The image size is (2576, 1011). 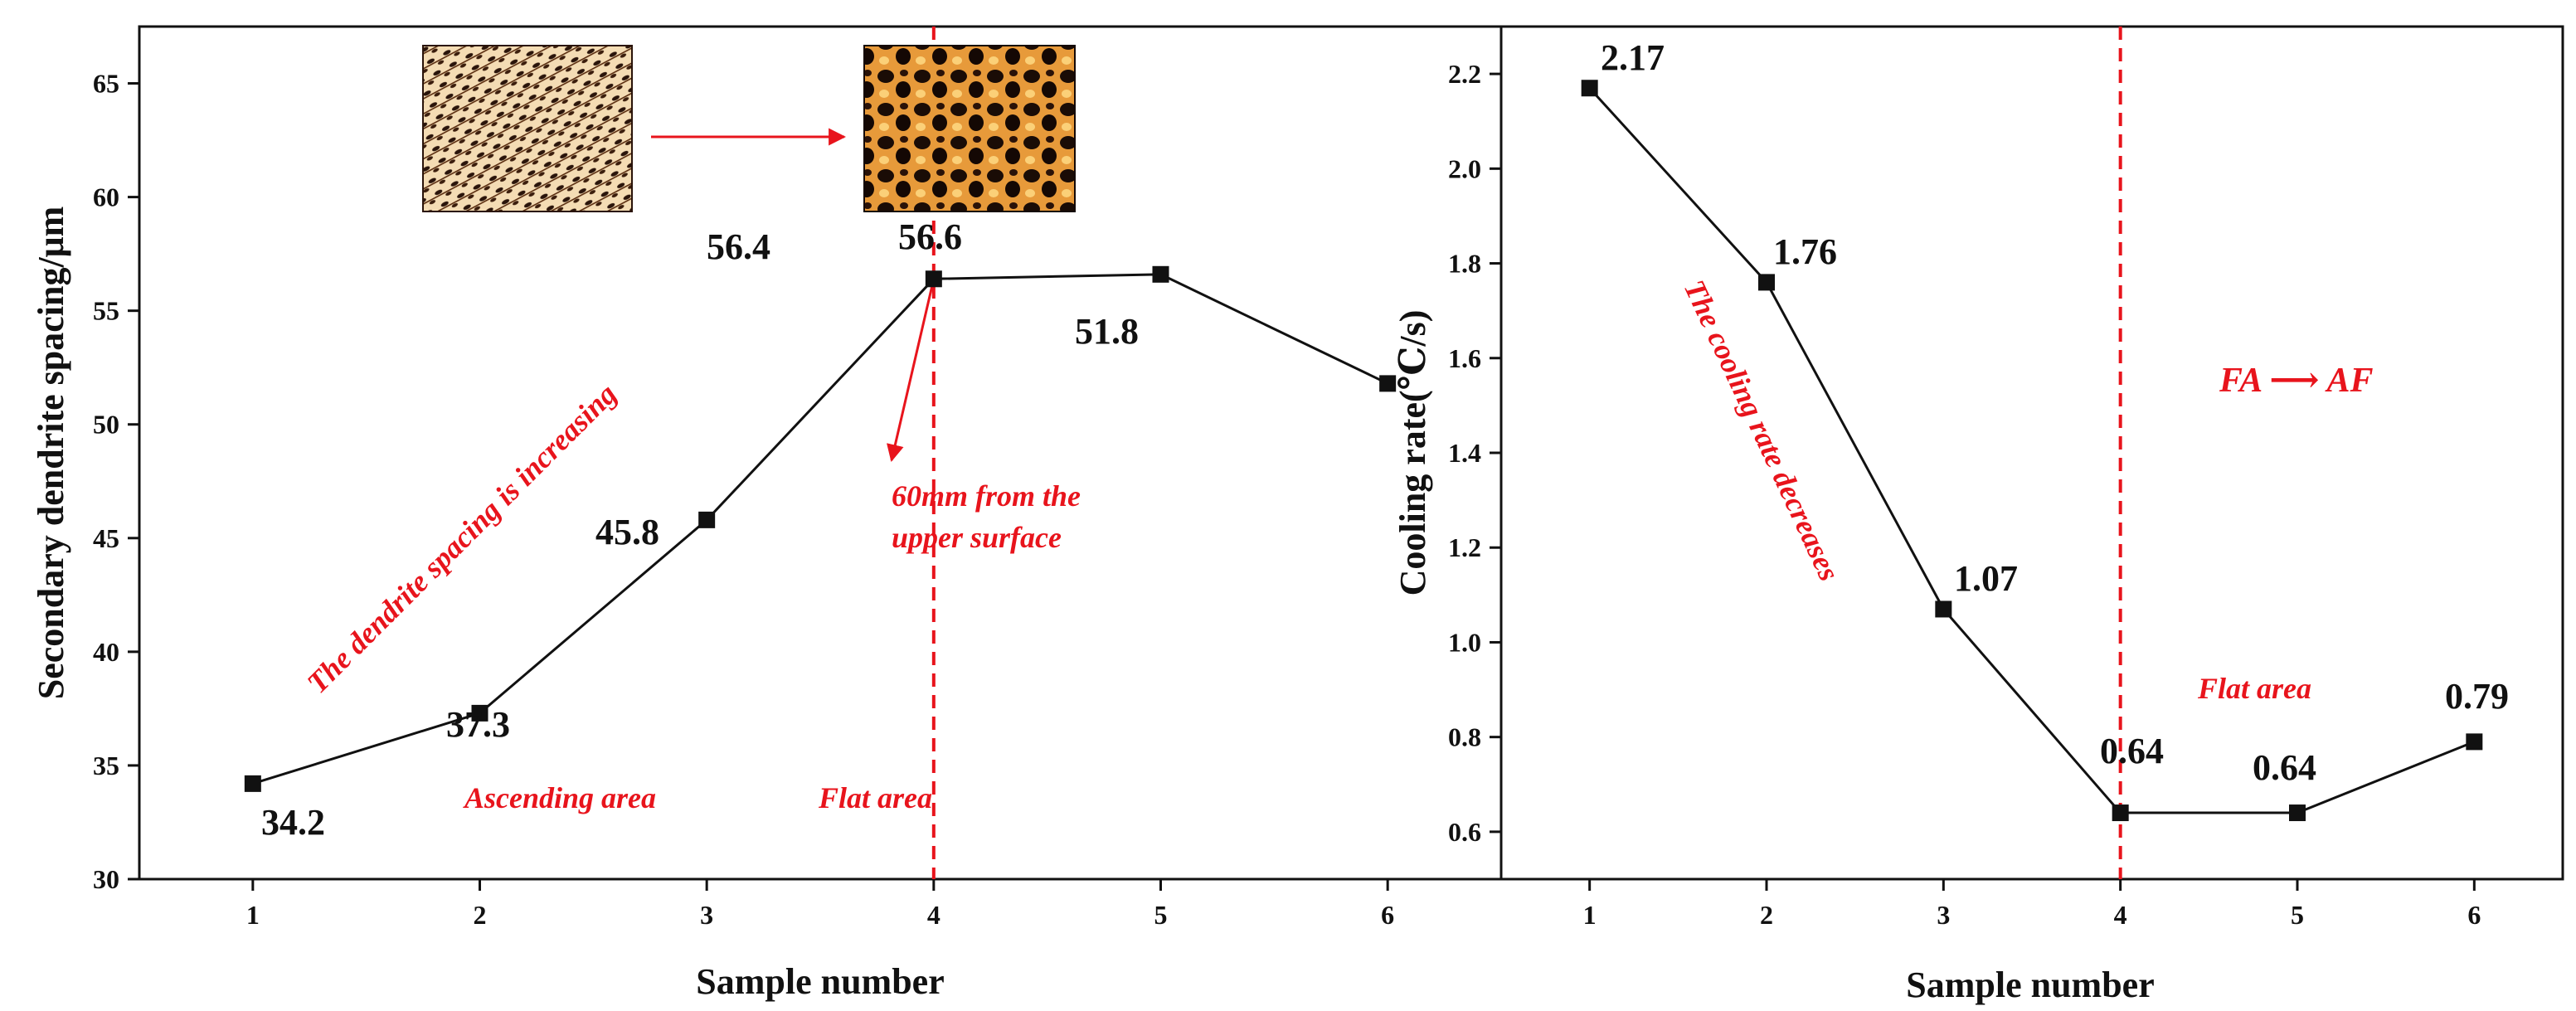 What do you see at coordinates (106, 311) in the screenshot?
I see `y-tick-label: 55` at bounding box center [106, 311].